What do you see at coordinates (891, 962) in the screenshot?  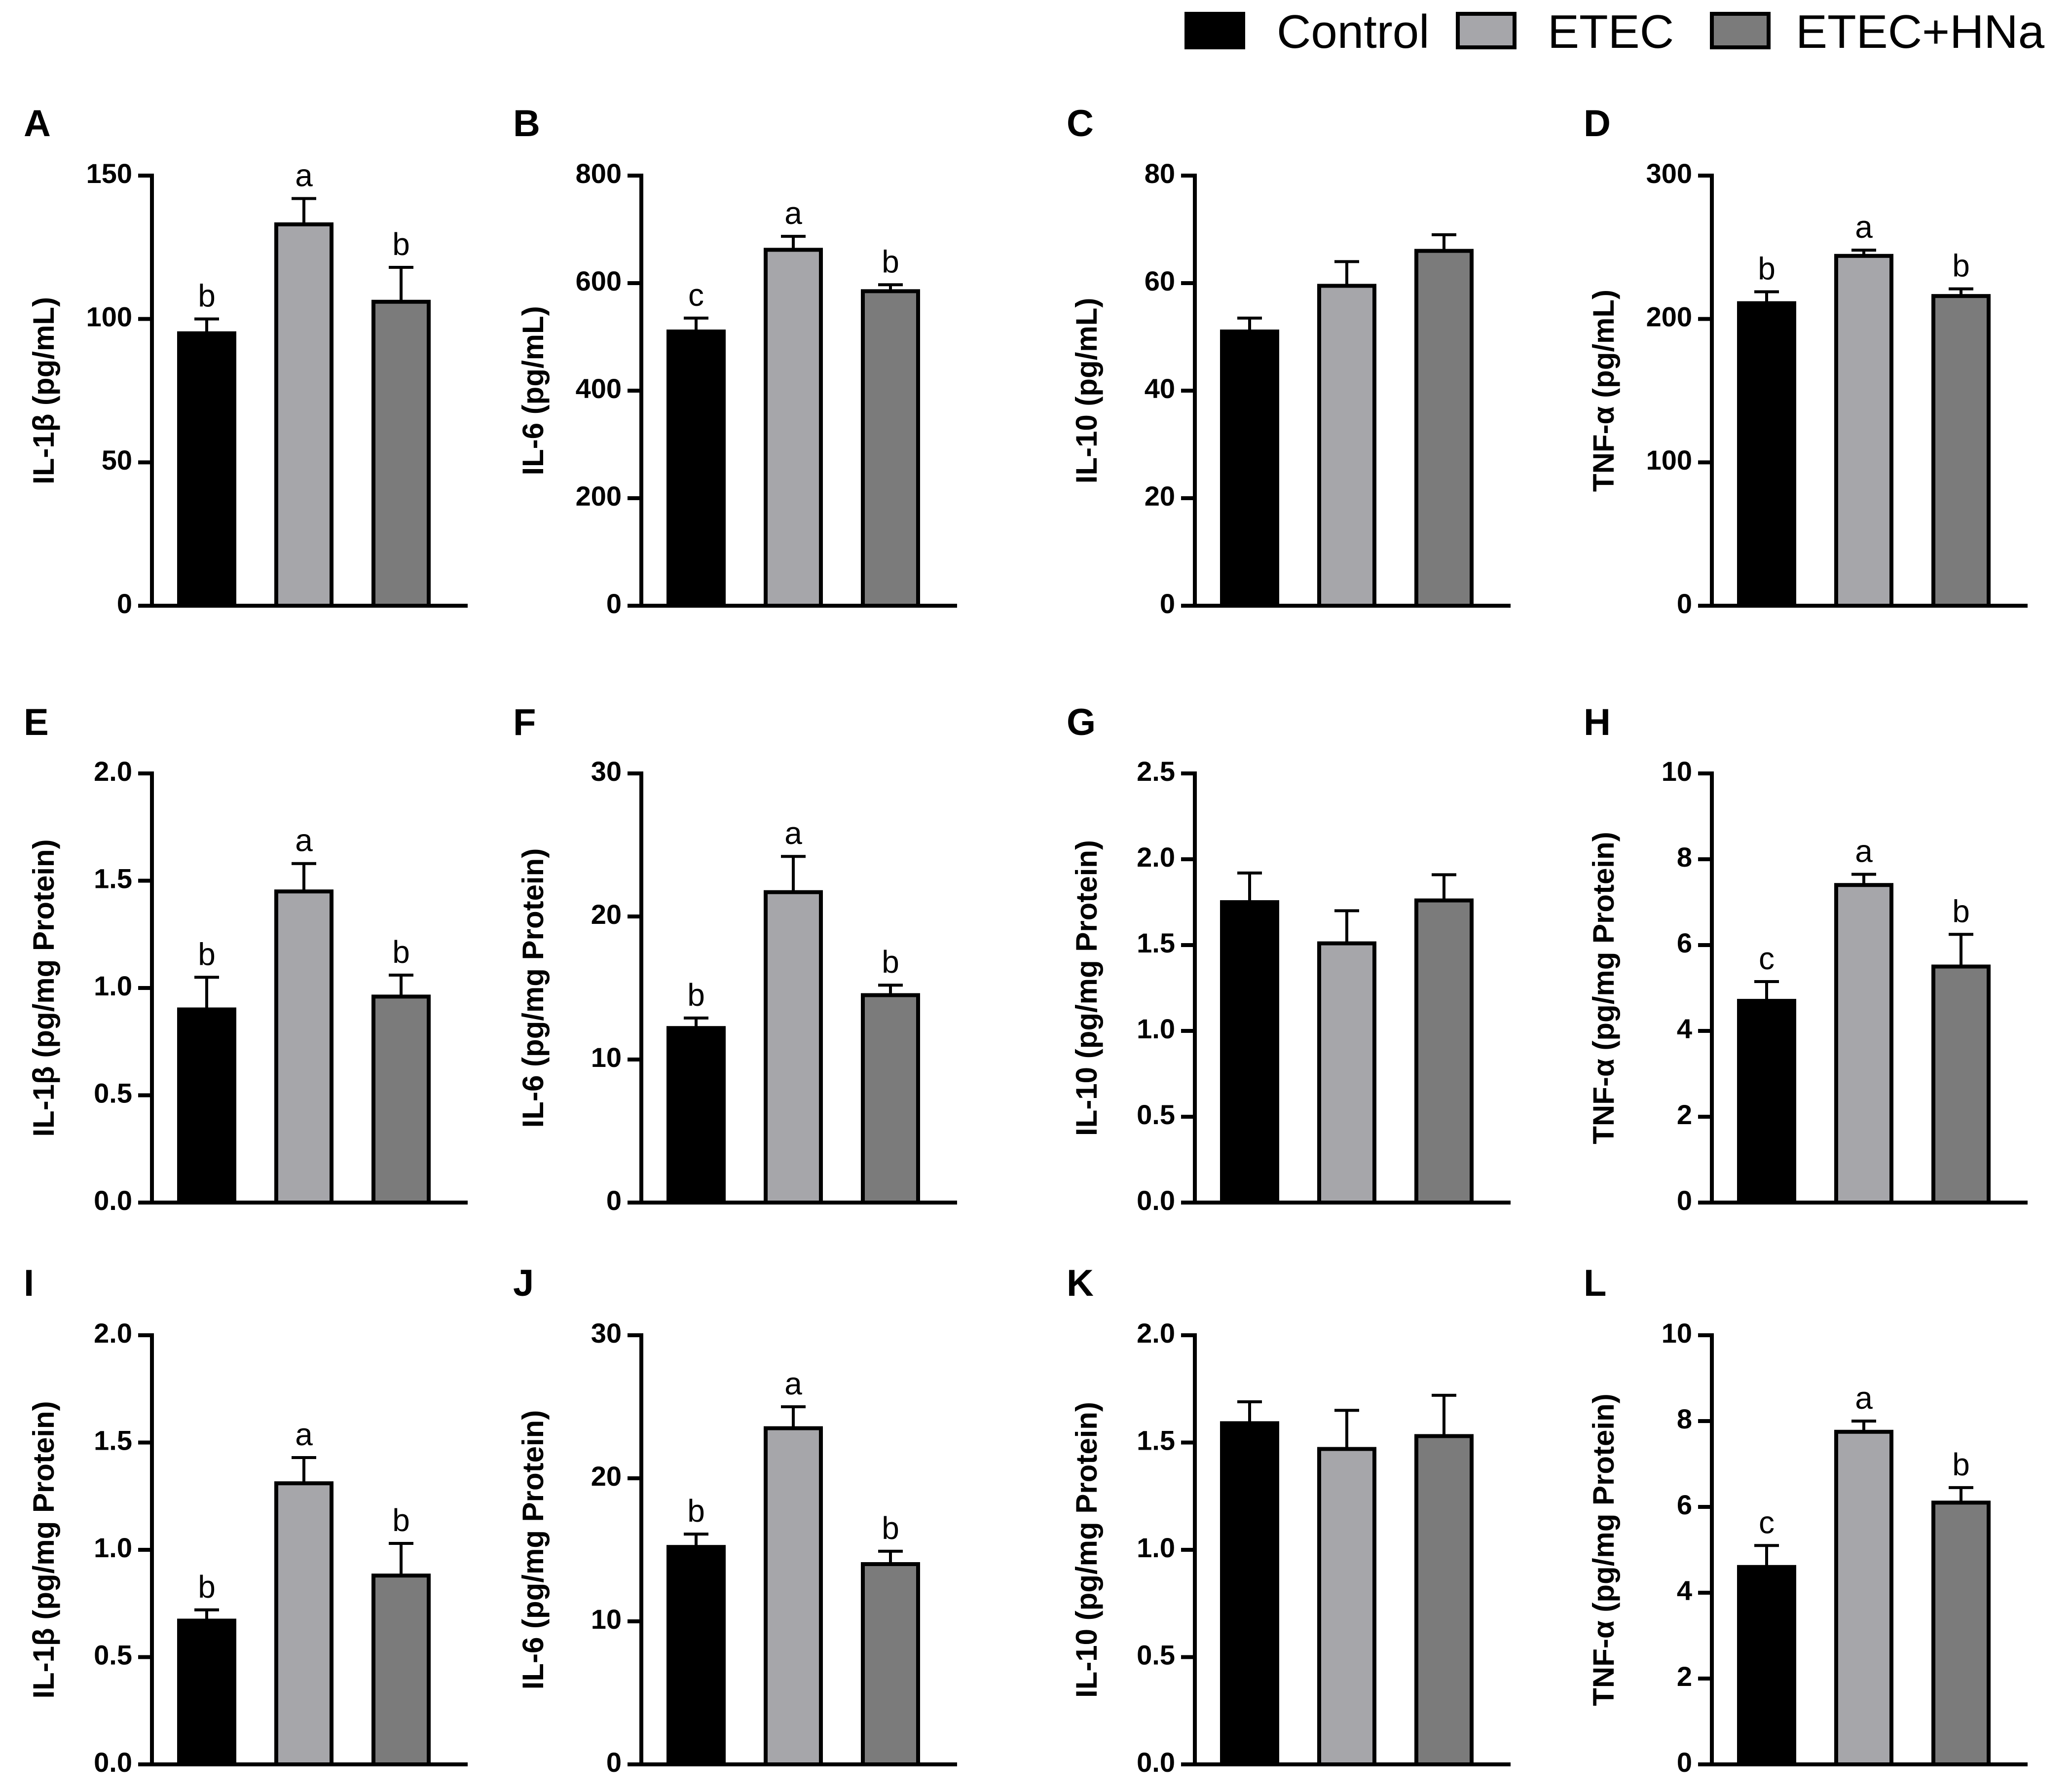 I see `sig-letter-f-etec-hna: b` at bounding box center [891, 962].